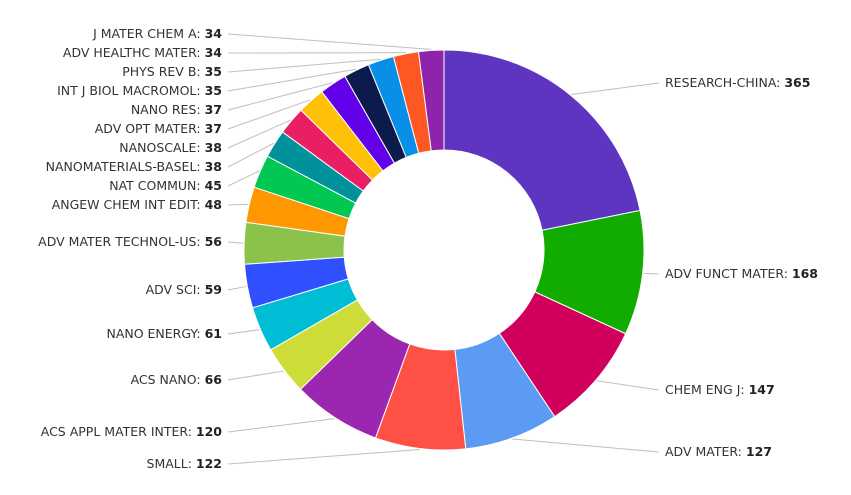 Image resolution: width=851 pixels, height=495 pixels. I want to click on leader-line-int-j-biol-macromol, so click(292, 80).